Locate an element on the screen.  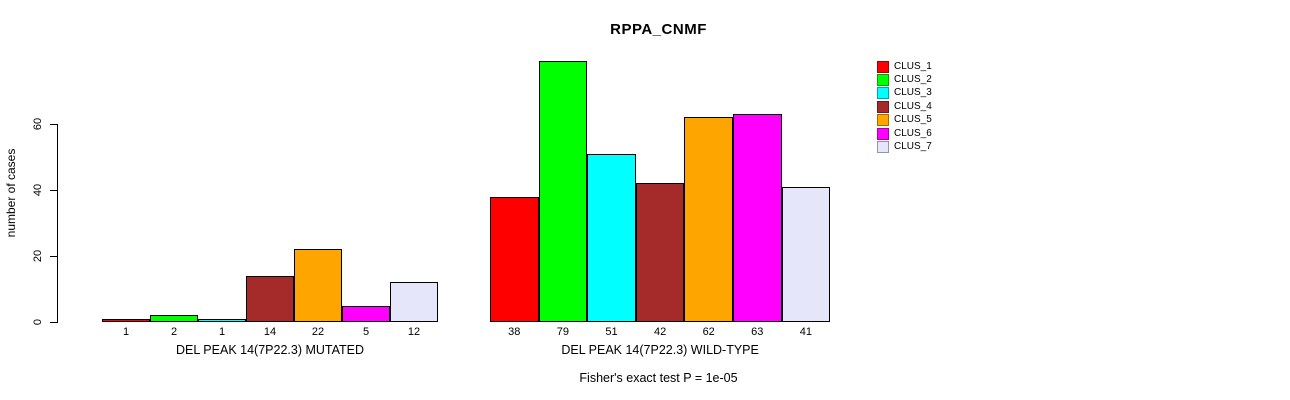
bar-value-label: 12 is located at coordinates (414, 332).